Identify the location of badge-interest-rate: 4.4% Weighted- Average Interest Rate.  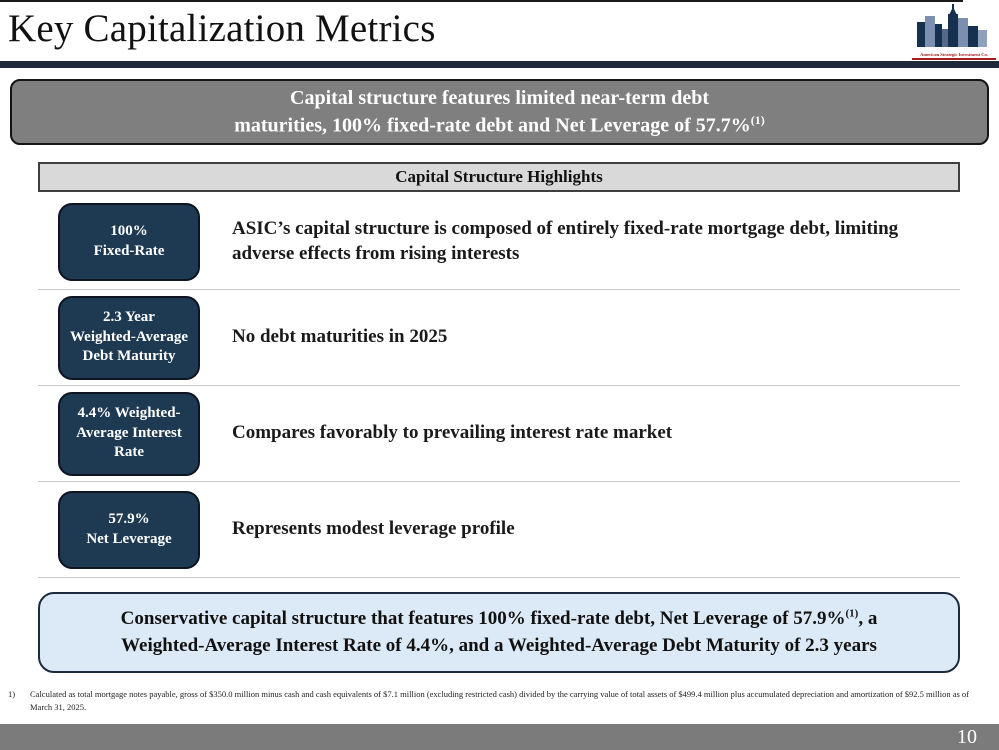
(129, 433).